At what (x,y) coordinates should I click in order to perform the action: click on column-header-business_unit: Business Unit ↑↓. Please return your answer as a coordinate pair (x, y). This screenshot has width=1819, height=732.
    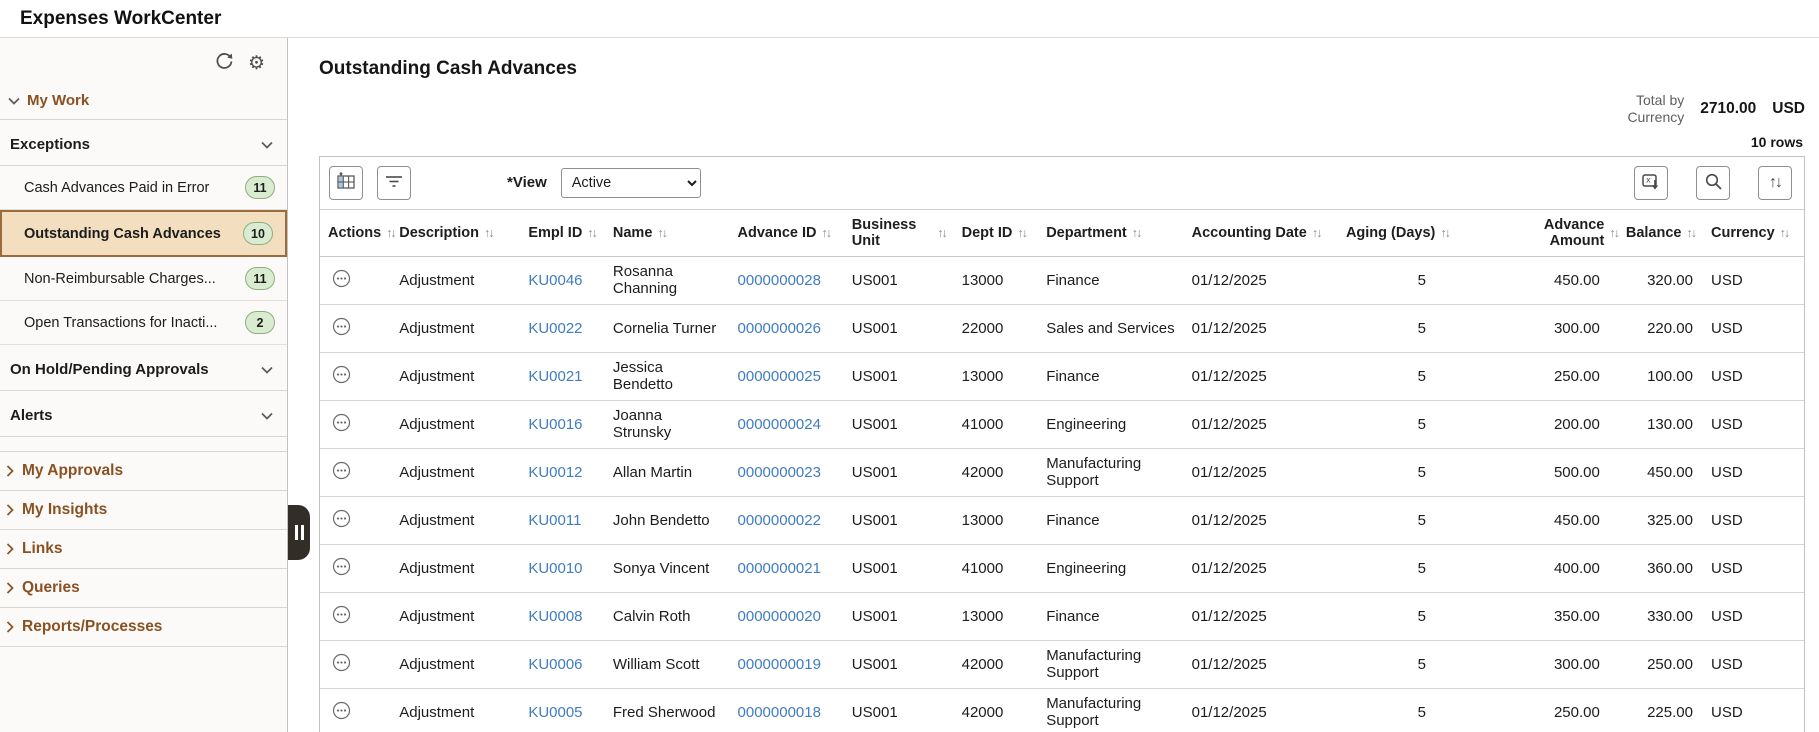
    Looking at the image, I should click on (899, 233).